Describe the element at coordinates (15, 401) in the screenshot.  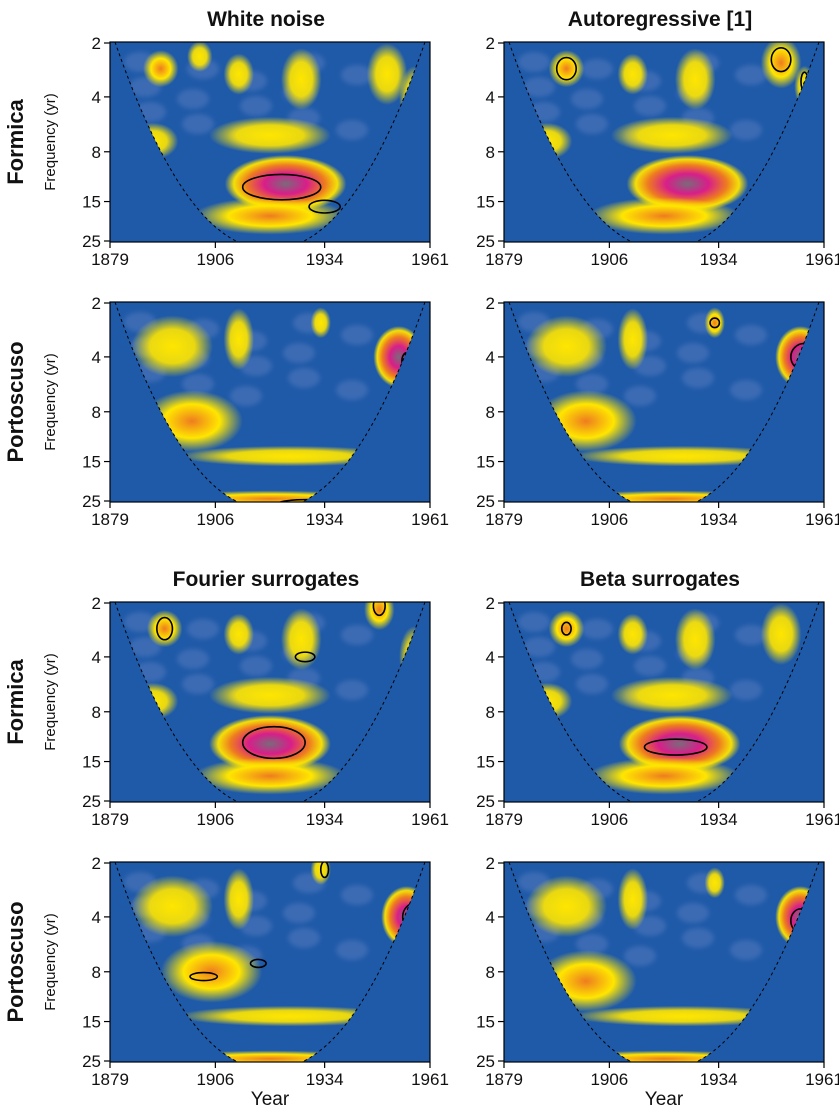
I see `row-label-portoscuso: Portoscuso` at that location.